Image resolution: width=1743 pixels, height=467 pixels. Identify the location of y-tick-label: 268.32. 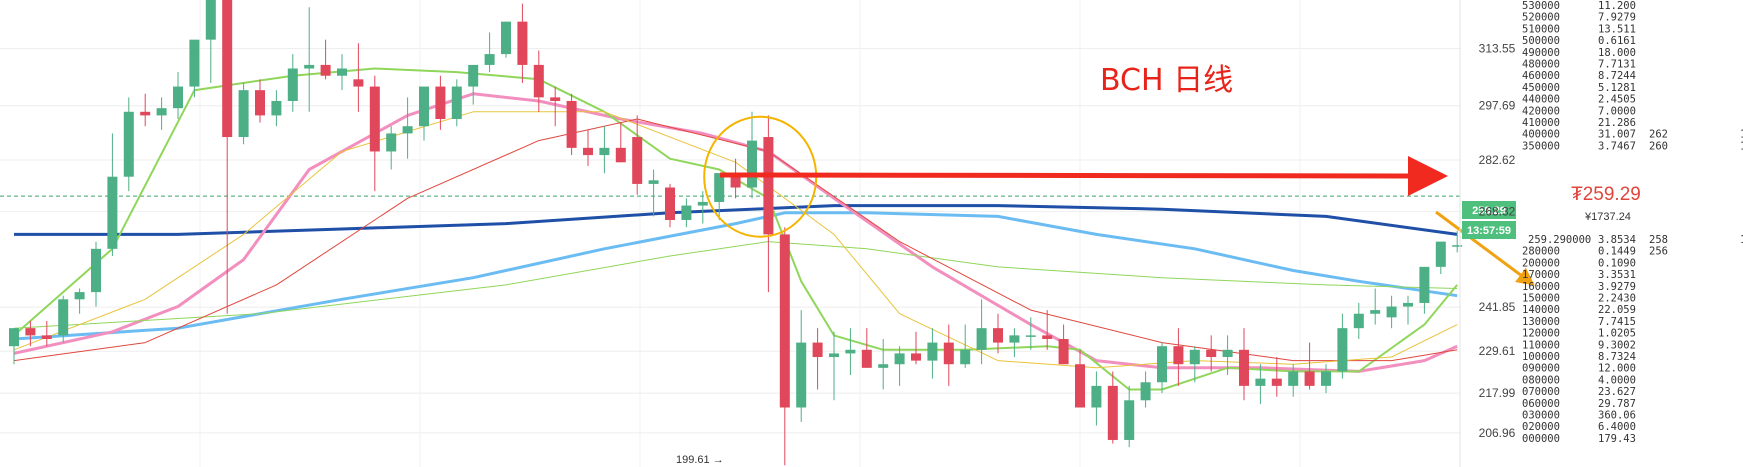
(1497, 212).